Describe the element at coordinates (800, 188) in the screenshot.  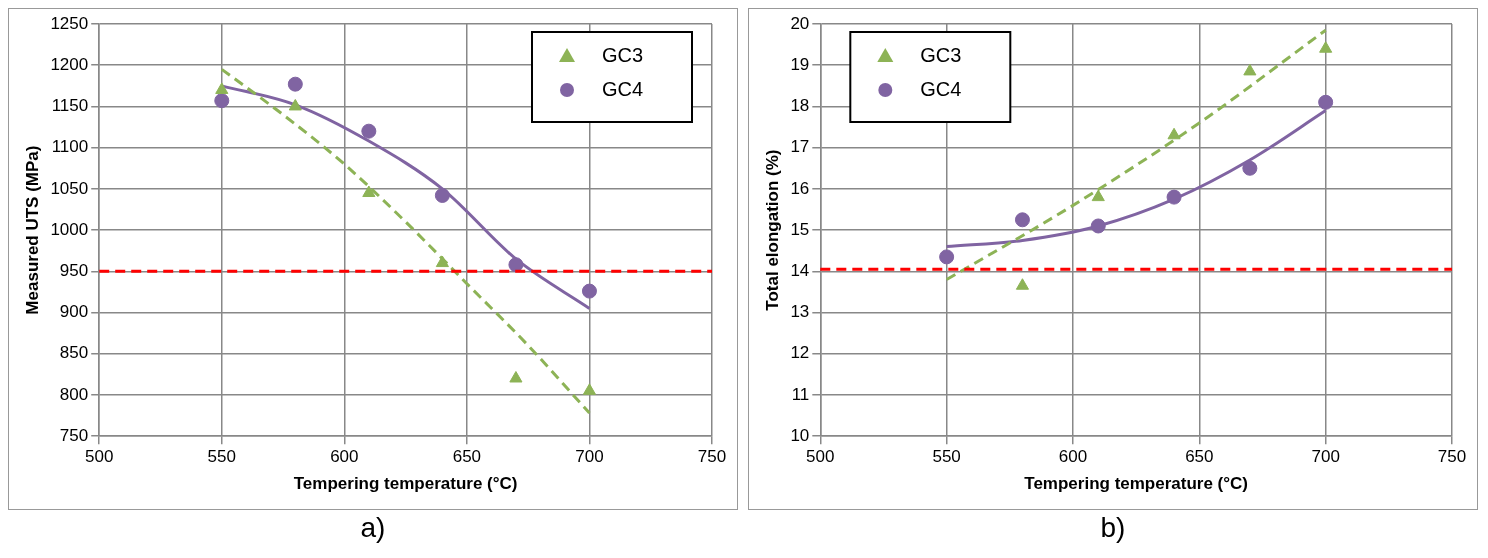
I see `y-tick-label: 16` at that location.